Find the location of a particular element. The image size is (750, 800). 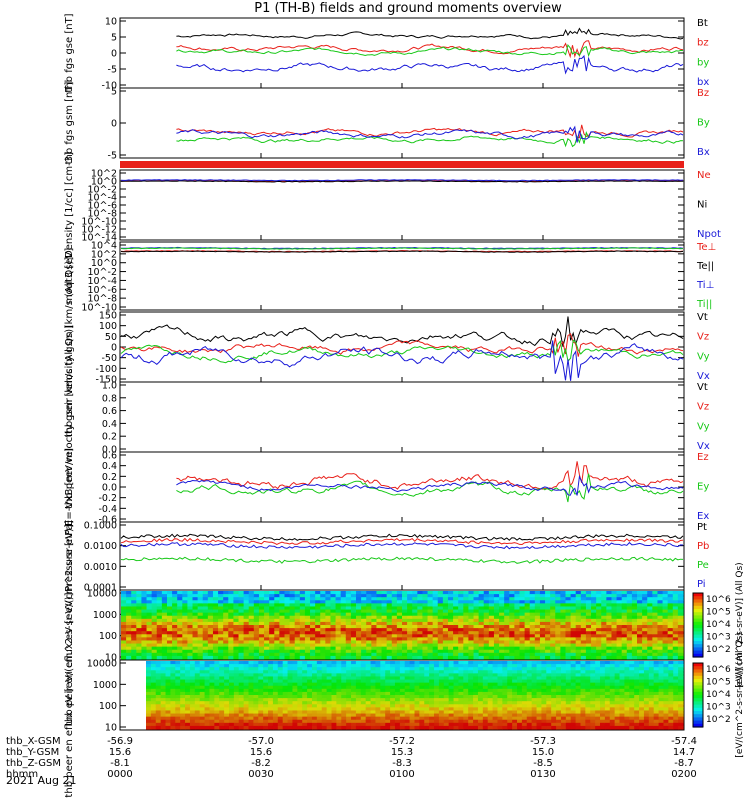

colorbar-tick-label: 10^2 is located at coordinates (718, 650).